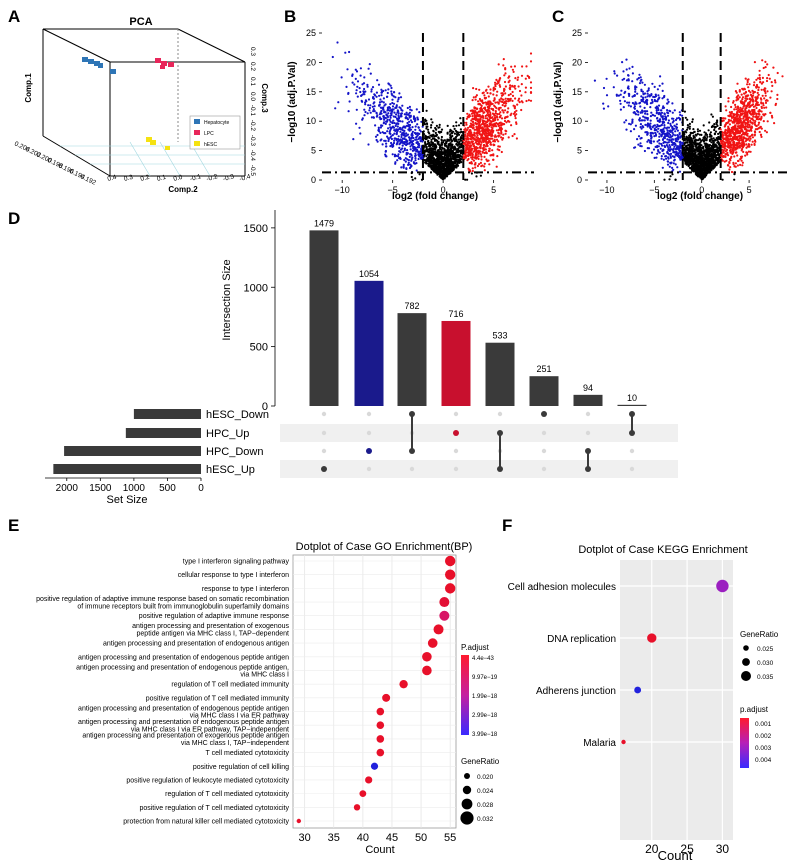 Image resolution: width=787 pixels, height=863 pixels. Describe the element at coordinates (493, 190) in the screenshot. I see `volcano-xtick: 5` at that location.